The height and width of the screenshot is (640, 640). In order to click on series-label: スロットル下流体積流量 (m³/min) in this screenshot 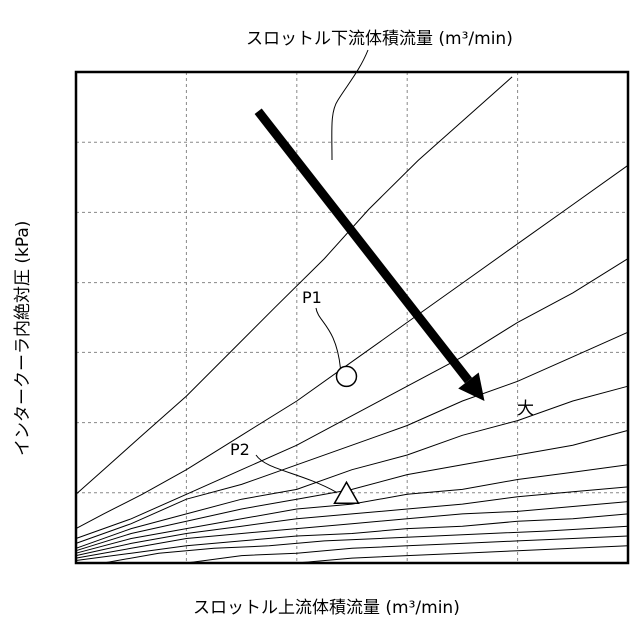, I will do `click(379, 39)`.